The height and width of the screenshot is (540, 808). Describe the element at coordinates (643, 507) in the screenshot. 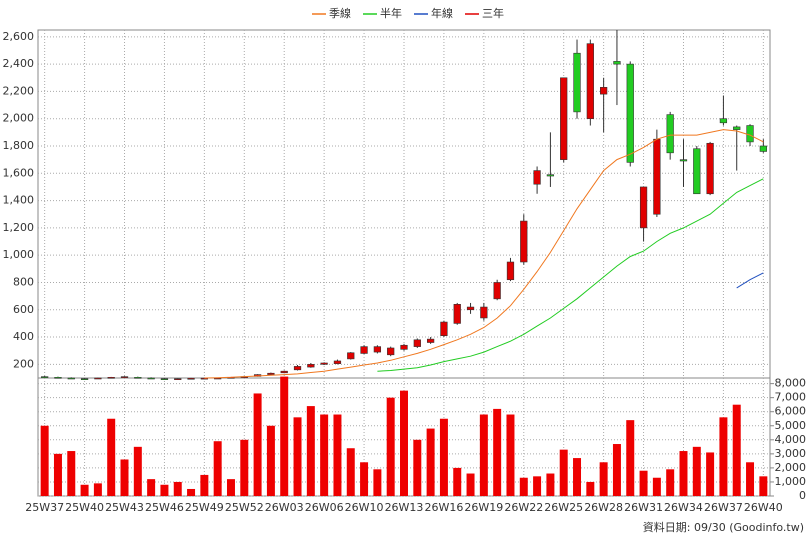

I see `x-tick-label: 26W31` at that location.